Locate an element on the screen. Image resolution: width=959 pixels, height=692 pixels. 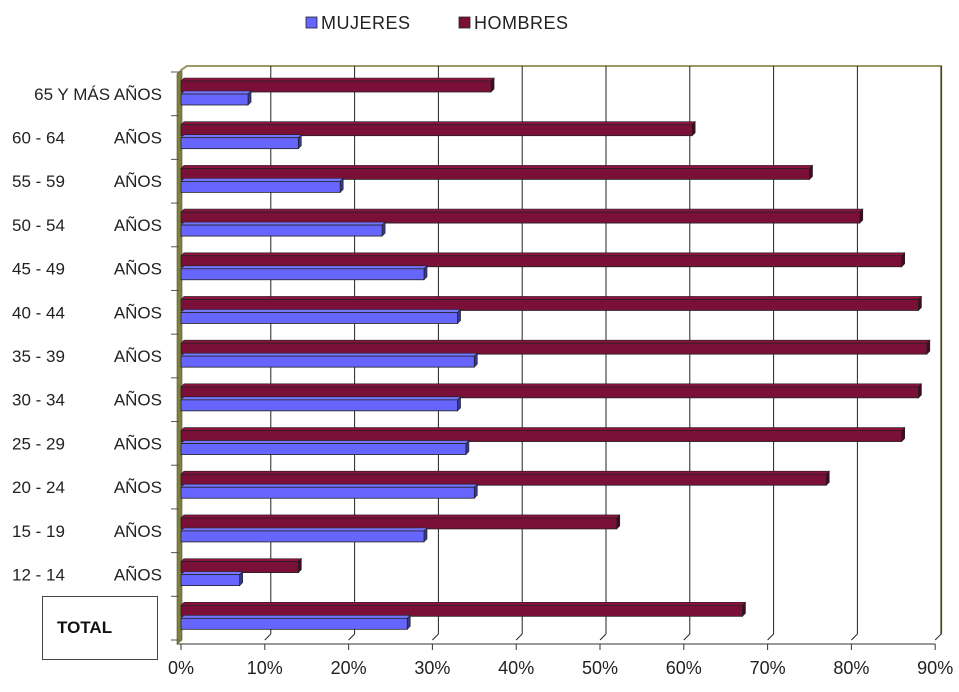
category-label-range: 40 - 44 is located at coordinates (38, 312).